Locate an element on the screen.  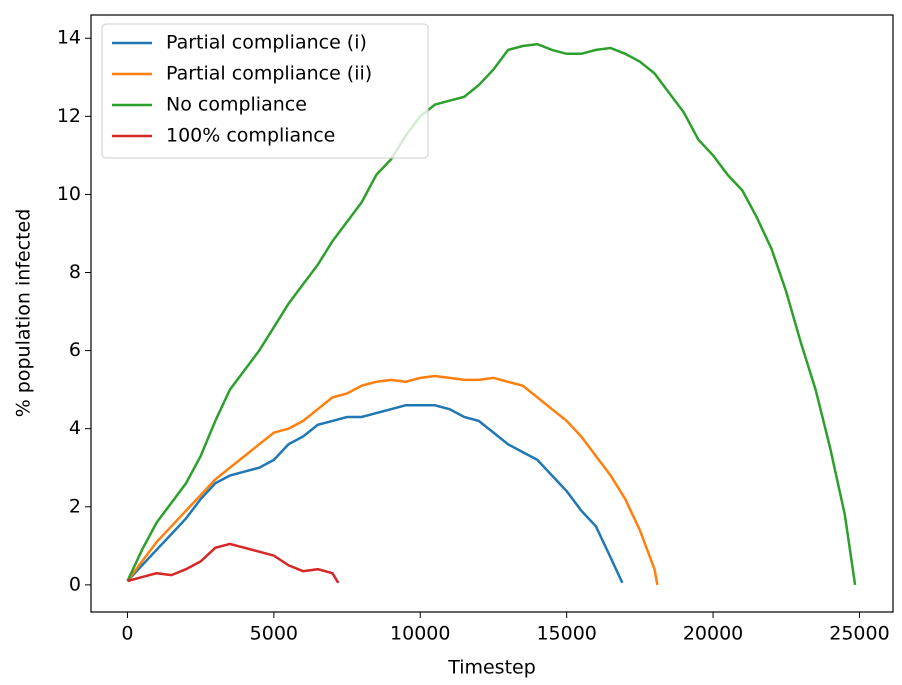
x-tick-label: 5000 is located at coordinates (274, 634).